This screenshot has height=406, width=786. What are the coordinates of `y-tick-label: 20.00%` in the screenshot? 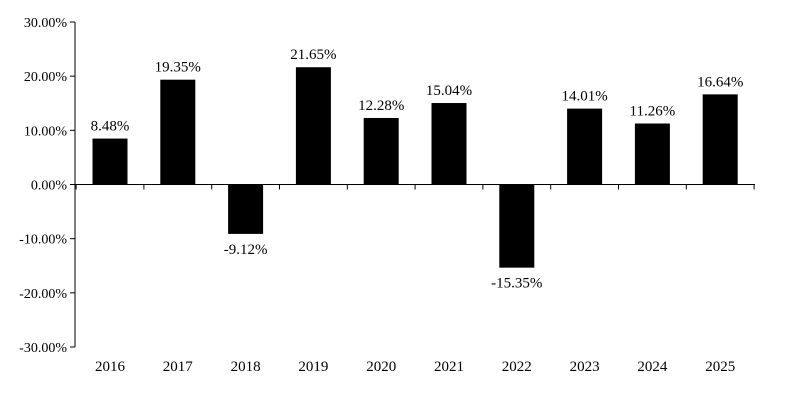 It's located at (46, 77).